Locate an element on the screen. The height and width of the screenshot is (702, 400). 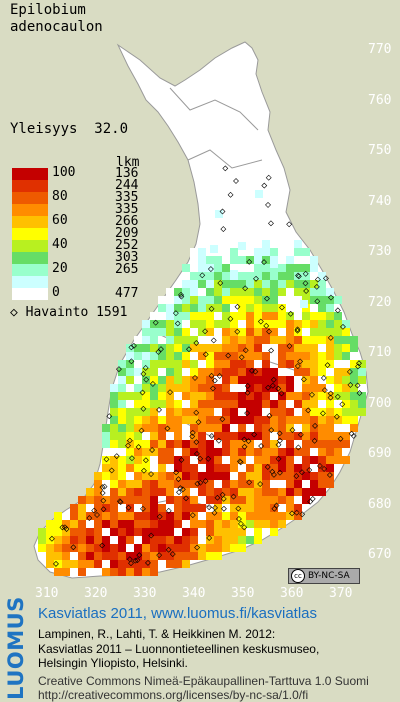
legend-count: 209 is located at coordinates (127, 233).